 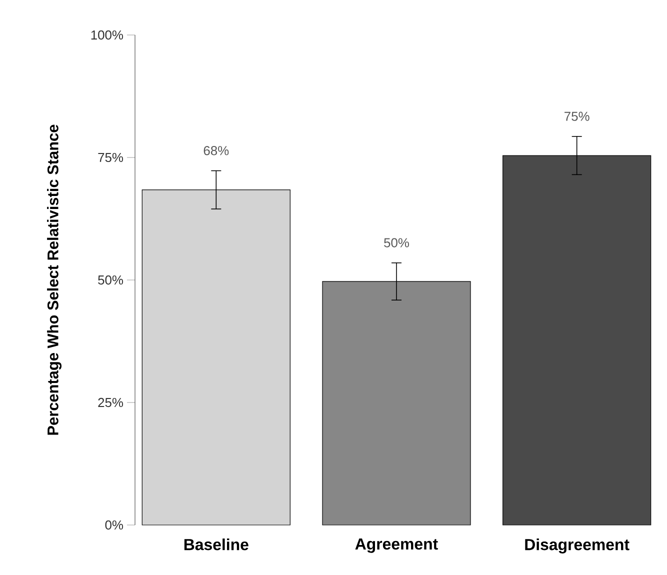 What do you see at coordinates (216, 151) in the screenshot?
I see `data-label: 68%` at bounding box center [216, 151].